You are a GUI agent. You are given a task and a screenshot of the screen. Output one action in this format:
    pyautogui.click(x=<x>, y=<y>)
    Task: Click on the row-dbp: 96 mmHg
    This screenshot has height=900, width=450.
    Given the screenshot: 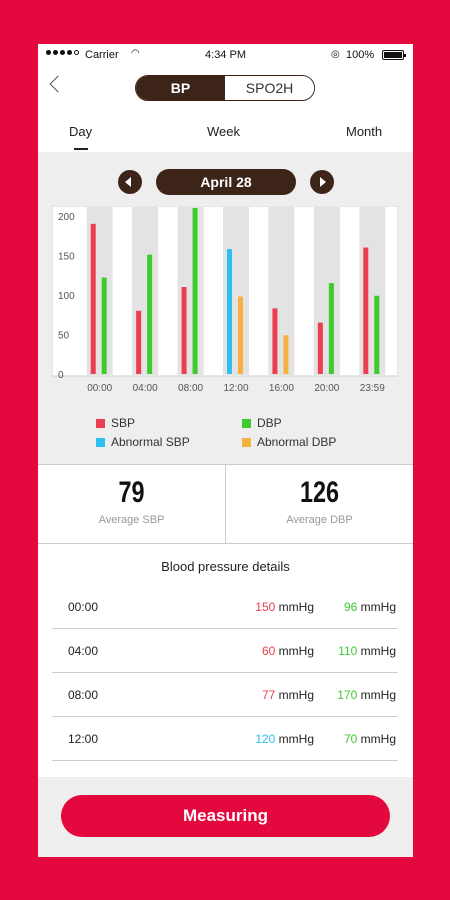 What is the action you would take?
    pyautogui.click(x=356, y=607)
    